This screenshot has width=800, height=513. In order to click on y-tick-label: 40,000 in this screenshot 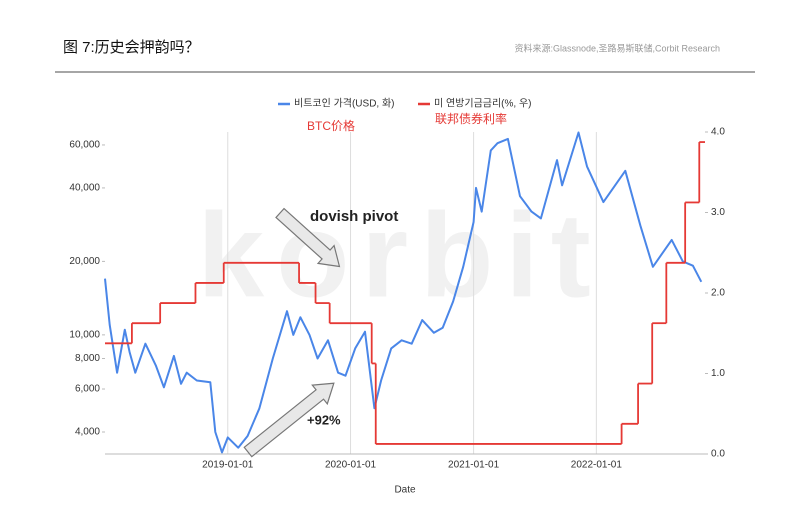, I will do `click(84, 188)`.